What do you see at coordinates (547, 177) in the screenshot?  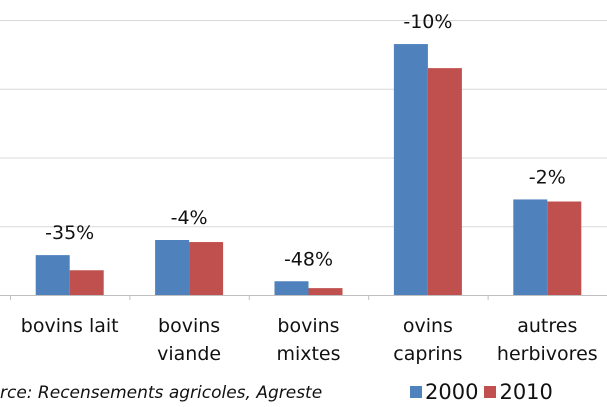 I see `data-label-5: -2%` at bounding box center [547, 177].